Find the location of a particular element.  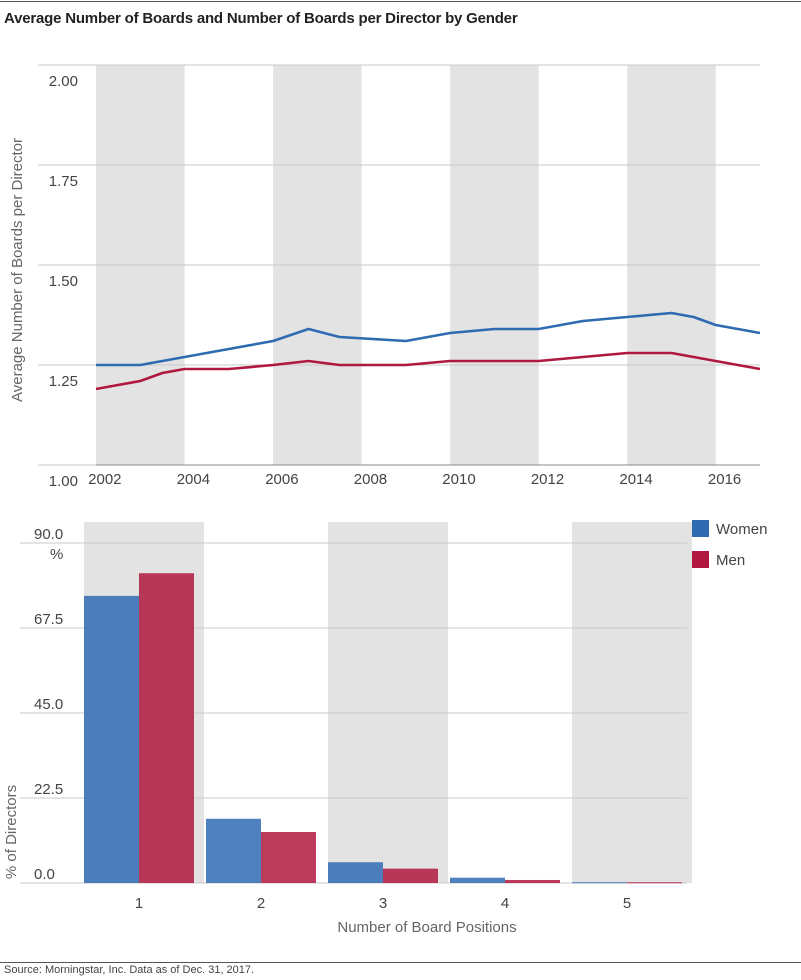

legend-swatch-men is located at coordinates (700, 559).